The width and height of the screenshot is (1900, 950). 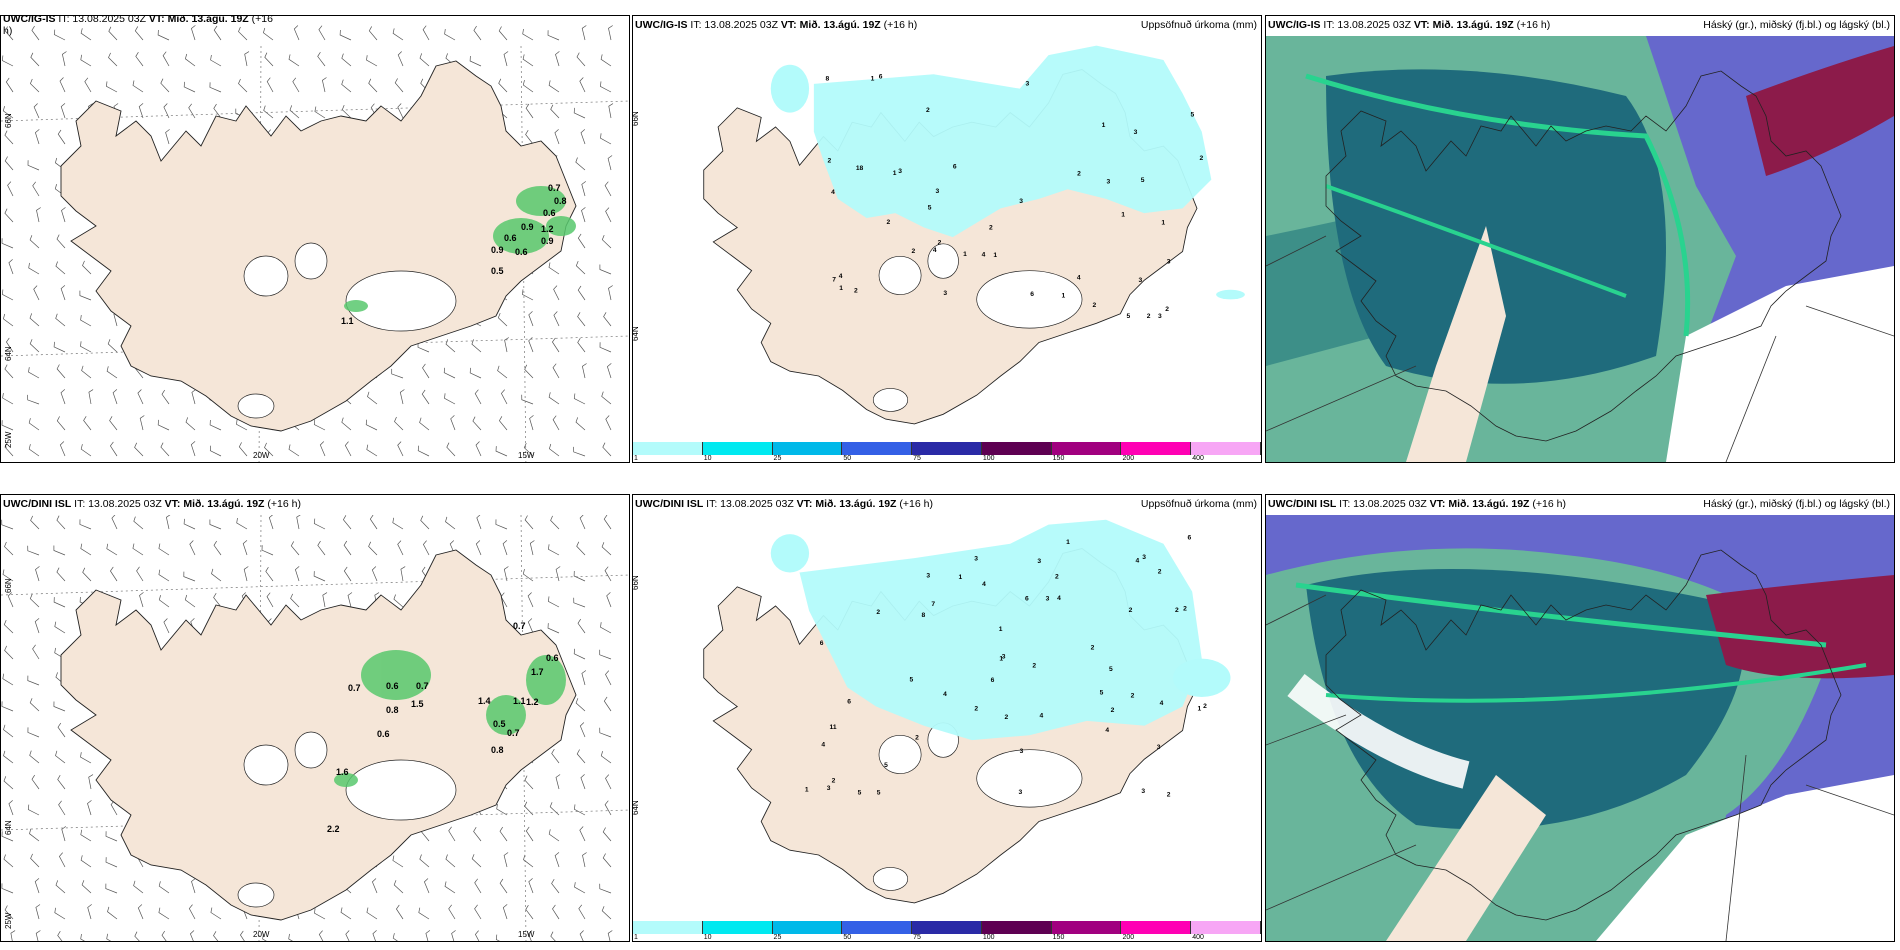 What do you see at coordinates (510, 238) in the screenshot?
I see `val: 0.6` at bounding box center [510, 238].